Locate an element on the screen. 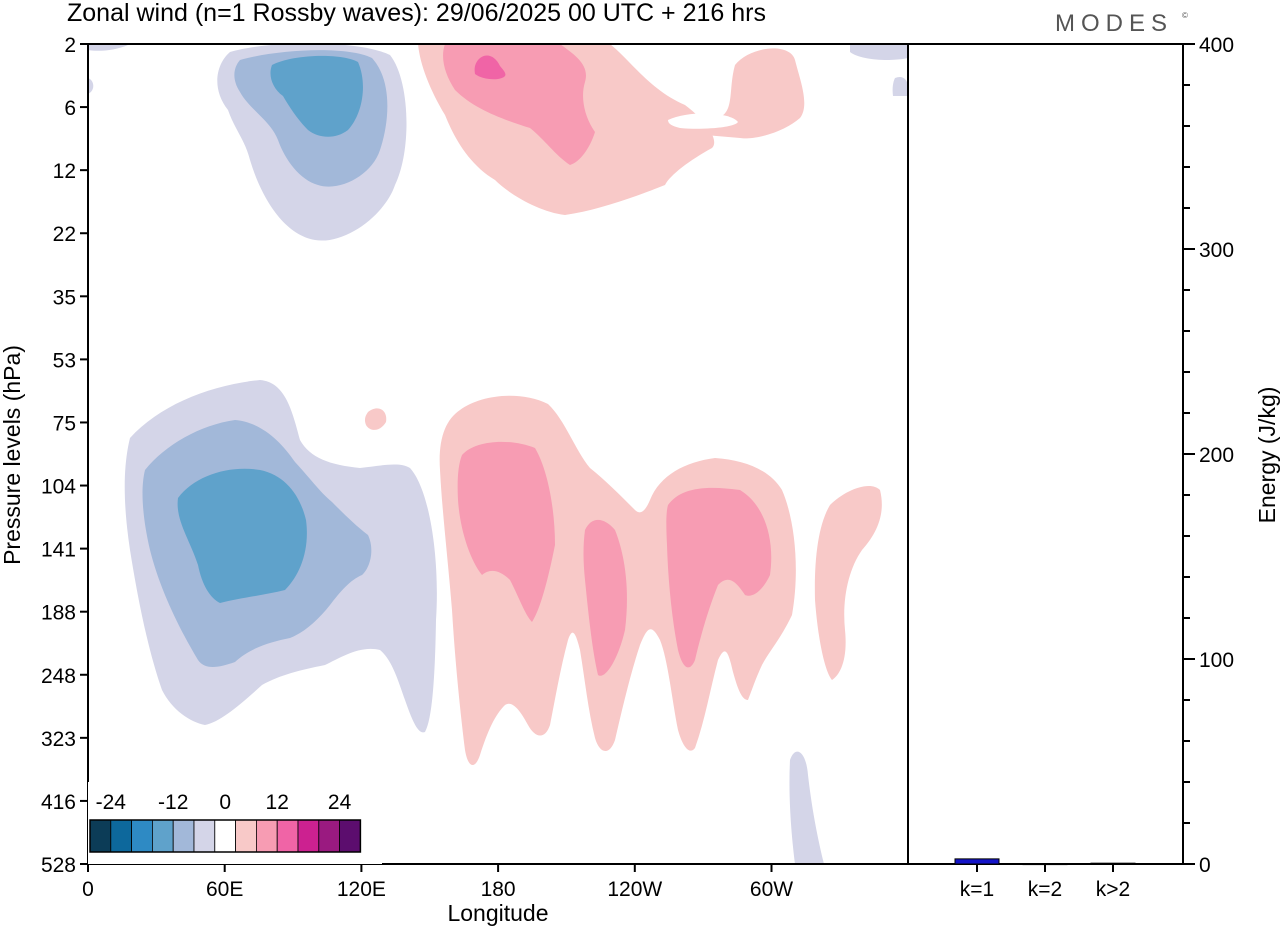 This screenshot has height=930, width=1280. energy-category-label: k=2 is located at coordinates (1045, 889).